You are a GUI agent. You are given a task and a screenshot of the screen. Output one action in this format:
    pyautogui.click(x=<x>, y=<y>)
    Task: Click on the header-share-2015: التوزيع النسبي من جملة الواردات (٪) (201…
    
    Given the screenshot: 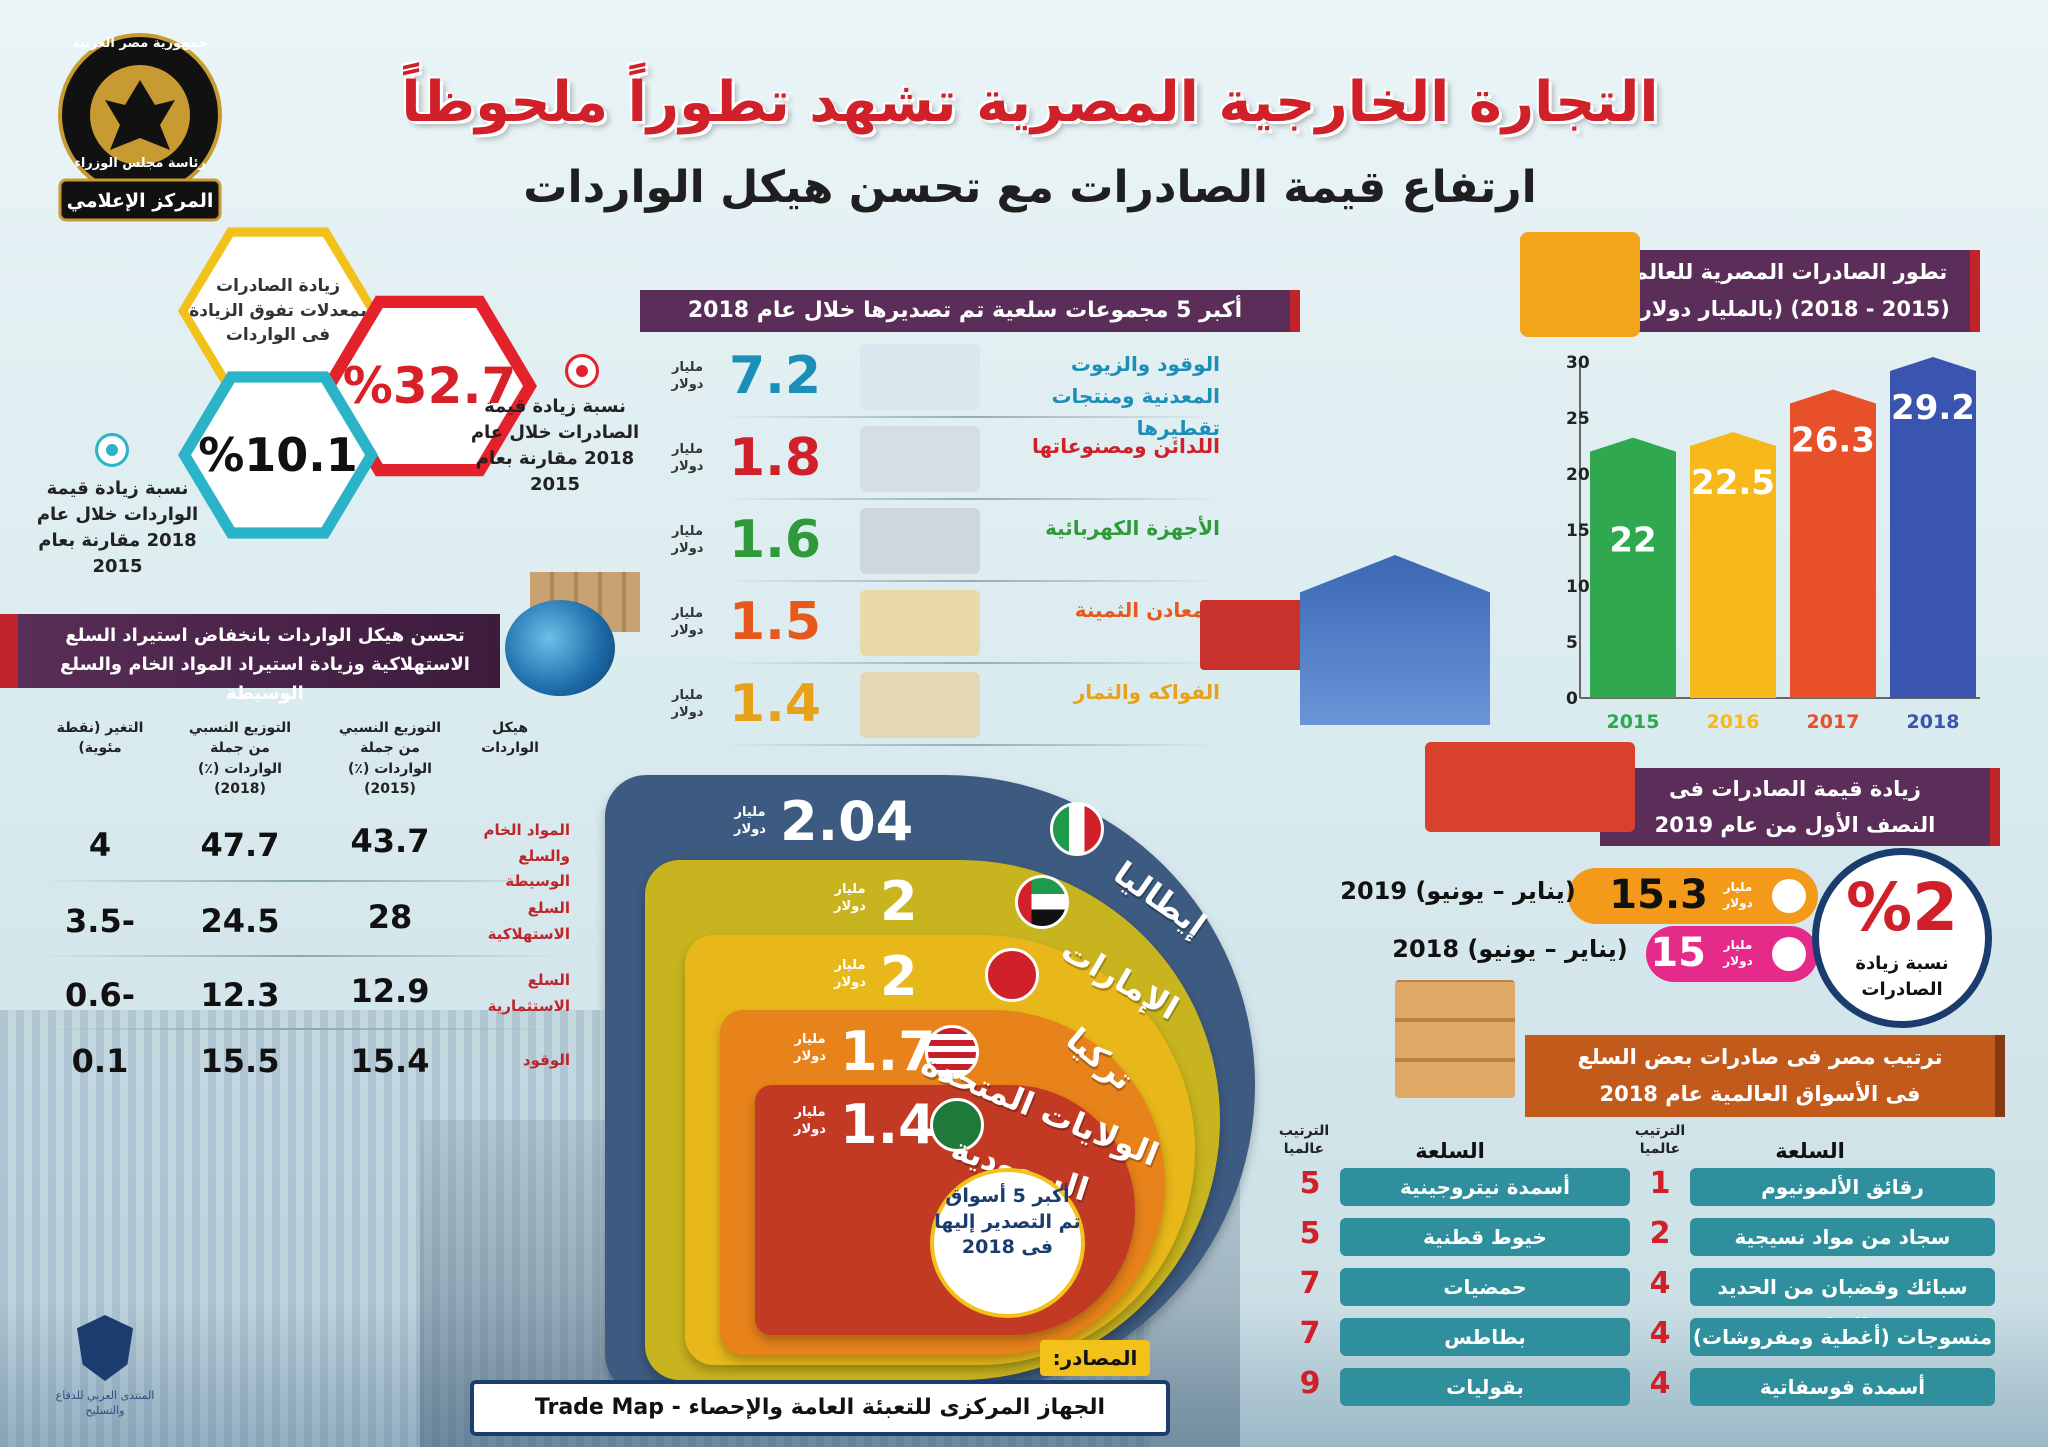 What is the action you would take?
    pyautogui.click(x=390, y=758)
    